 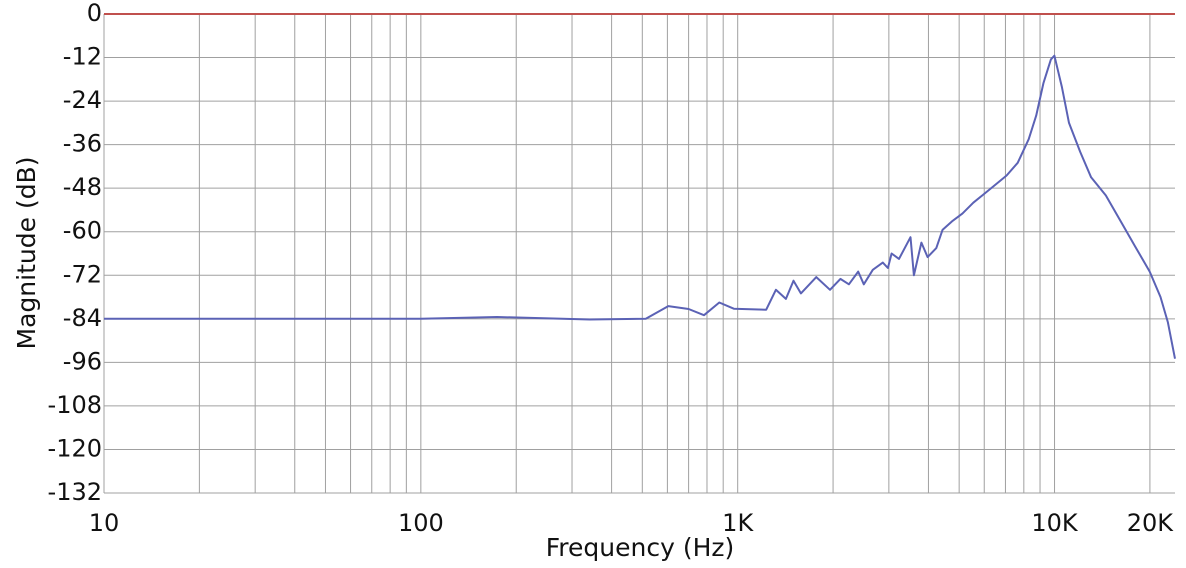 I want to click on y-tick-label: -72, so click(x=82, y=274).